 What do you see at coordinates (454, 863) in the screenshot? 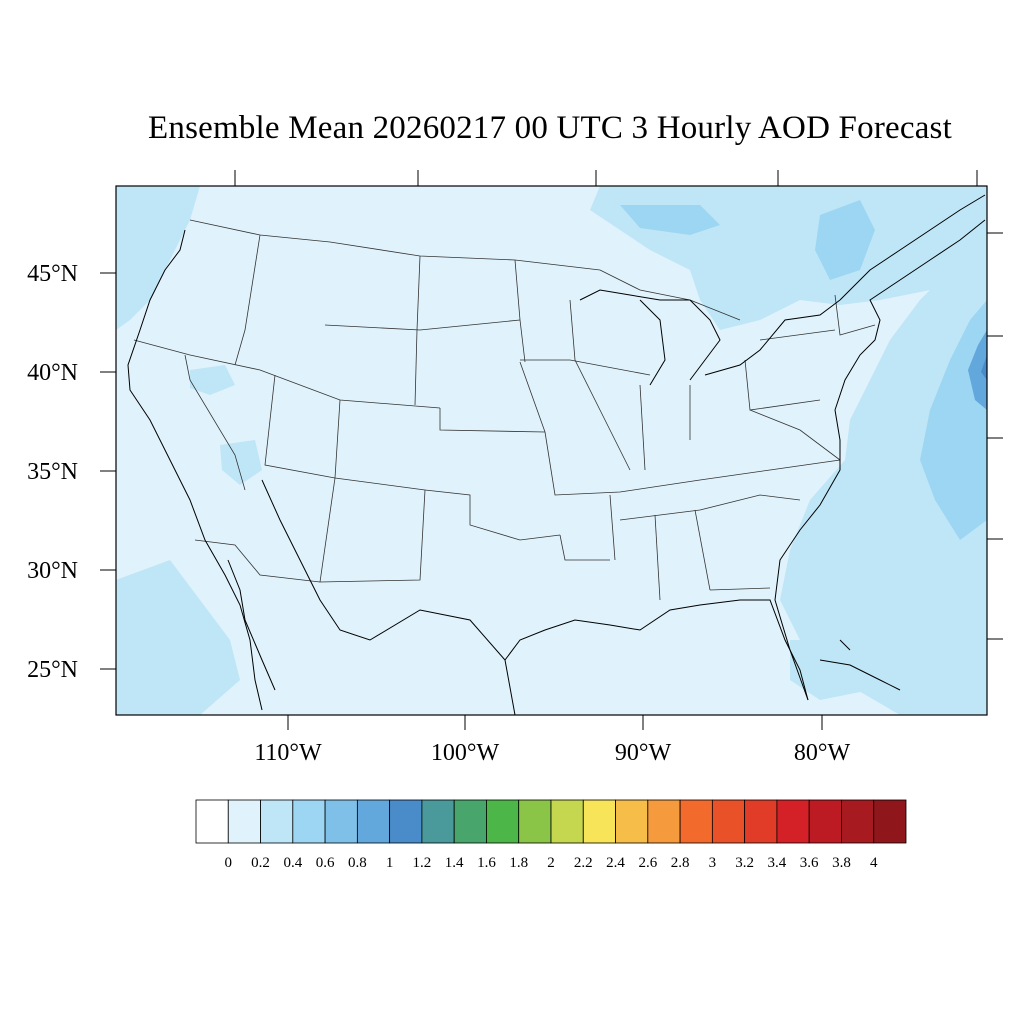
I see `colorbar-level-label: 1.4` at bounding box center [454, 863].